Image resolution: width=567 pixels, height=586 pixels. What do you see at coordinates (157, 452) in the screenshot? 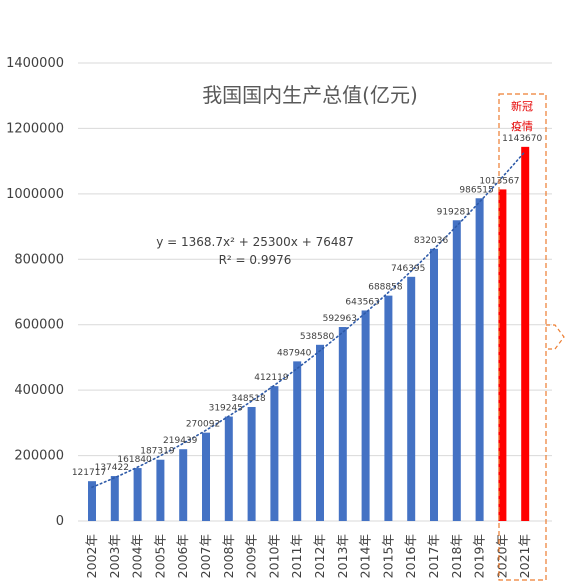
I see `data-label-2005年: 187319` at bounding box center [157, 452].